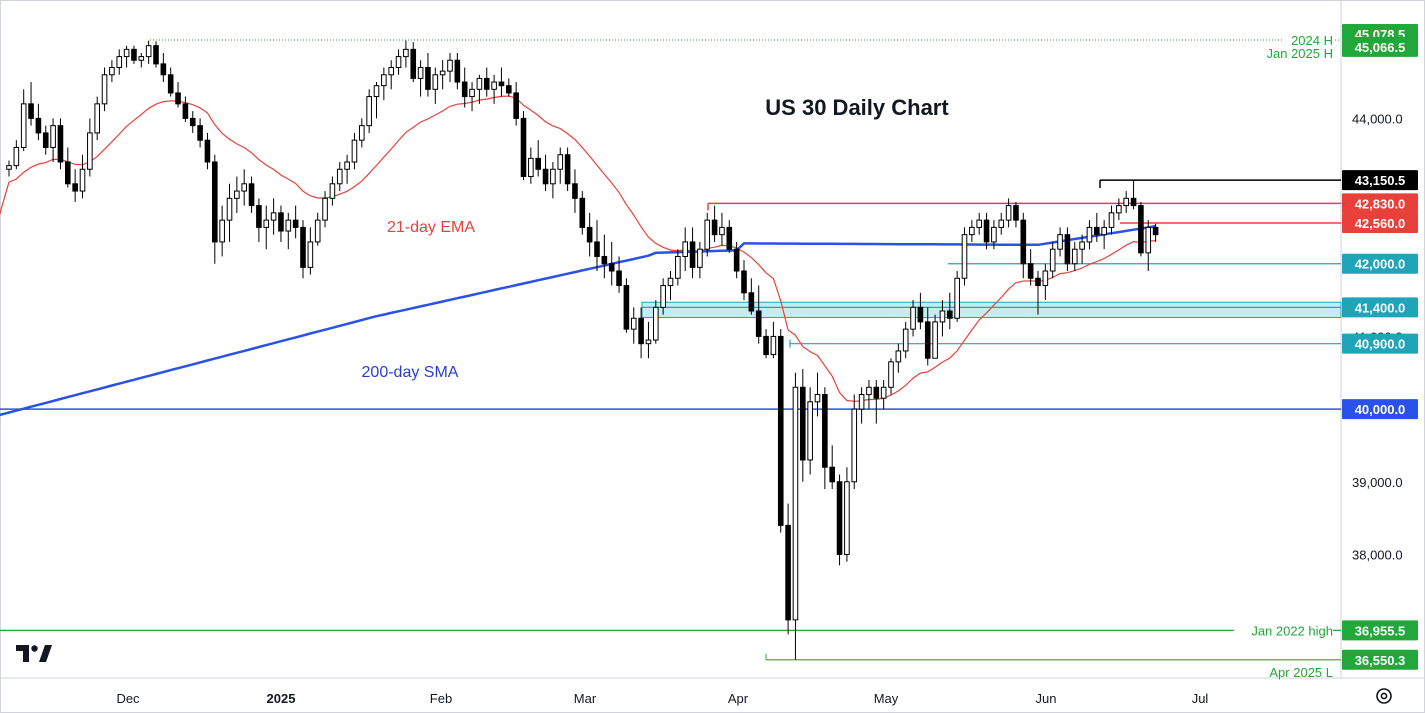 This screenshot has width=1425, height=713. I want to click on level-note-0: 2024 H, so click(1312, 40).